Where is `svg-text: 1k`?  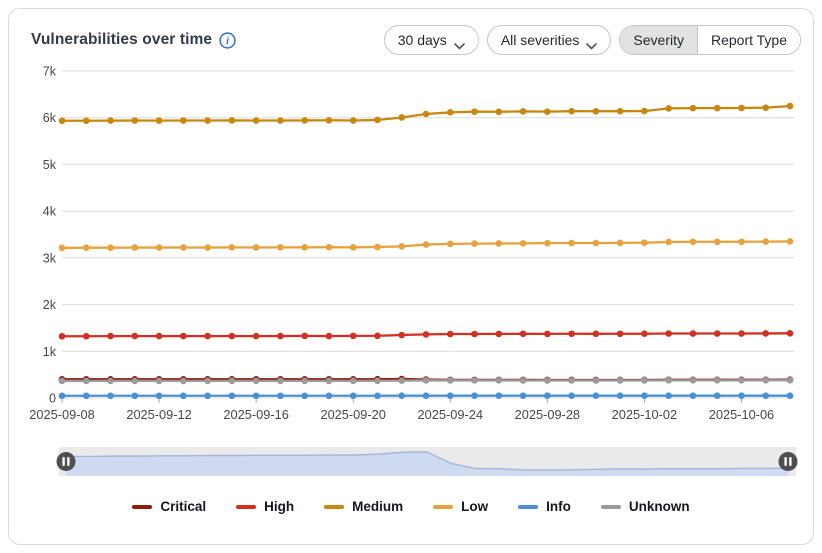
svg-text: 1k is located at coordinates (50, 352).